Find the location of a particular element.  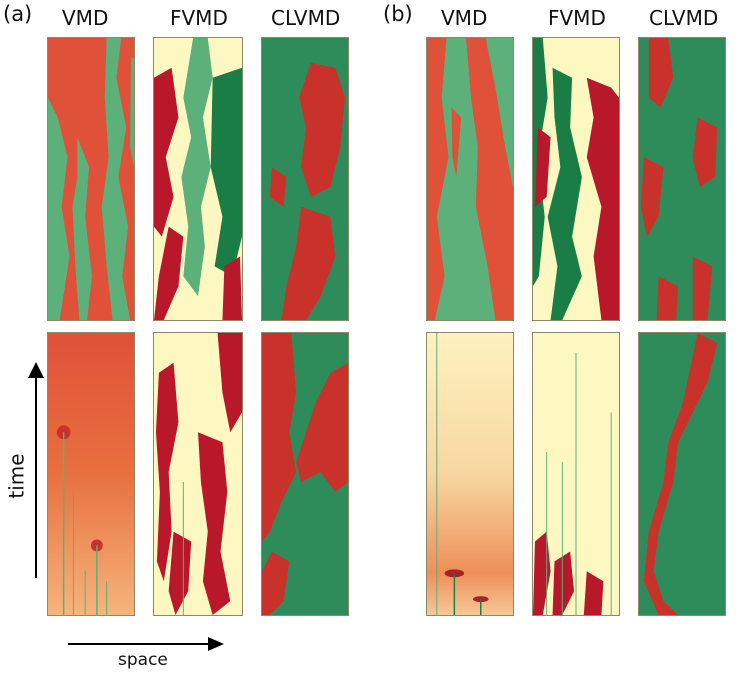

tile-b-vmd-top is located at coordinates (470, 179).